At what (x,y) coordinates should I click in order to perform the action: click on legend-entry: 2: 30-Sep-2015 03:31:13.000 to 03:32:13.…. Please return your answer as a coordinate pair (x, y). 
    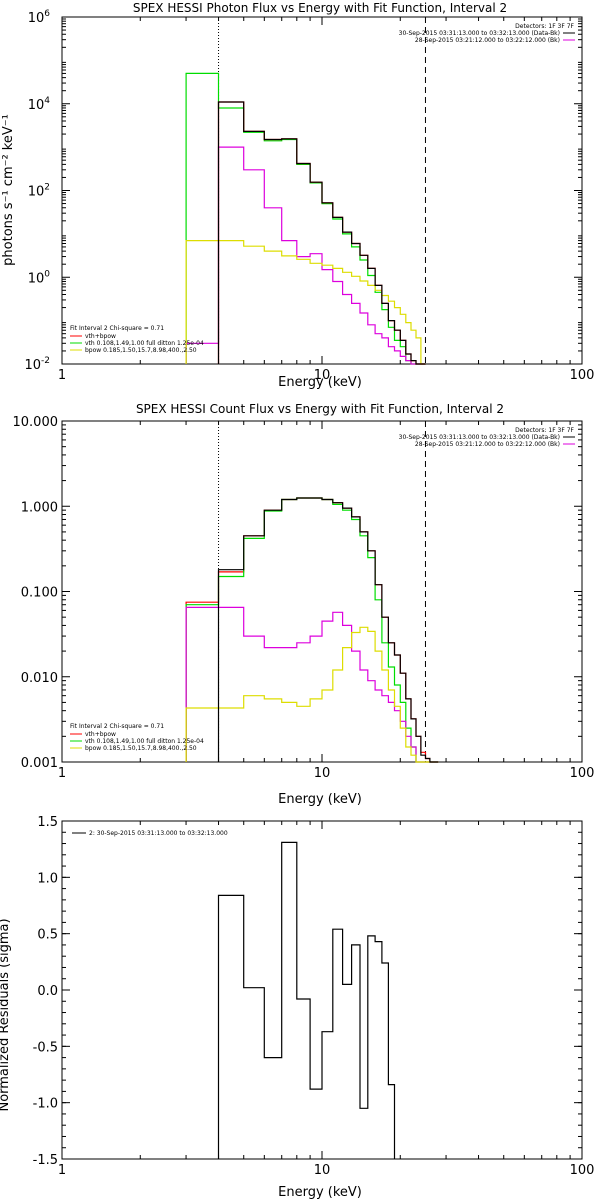
    Looking at the image, I should click on (158, 833).